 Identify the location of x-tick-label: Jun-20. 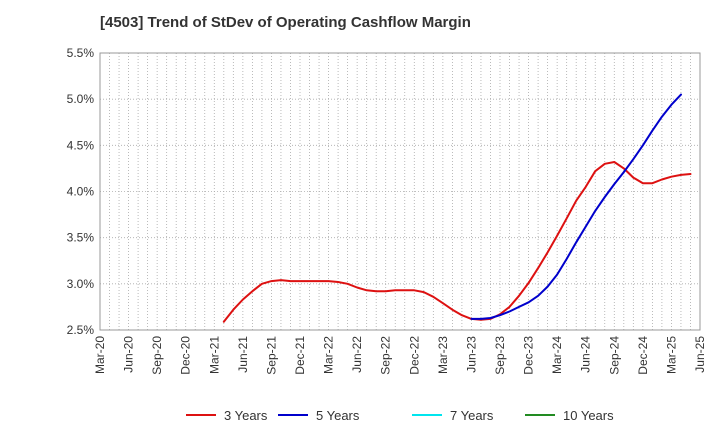
(129, 354).